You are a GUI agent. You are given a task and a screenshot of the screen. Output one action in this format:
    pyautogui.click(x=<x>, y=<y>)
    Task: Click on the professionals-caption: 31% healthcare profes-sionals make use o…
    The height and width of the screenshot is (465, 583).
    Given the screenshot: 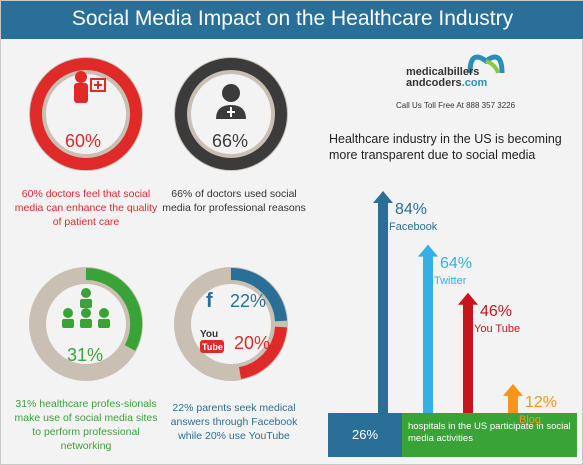 What is the action you would take?
    pyautogui.click(x=86, y=425)
    